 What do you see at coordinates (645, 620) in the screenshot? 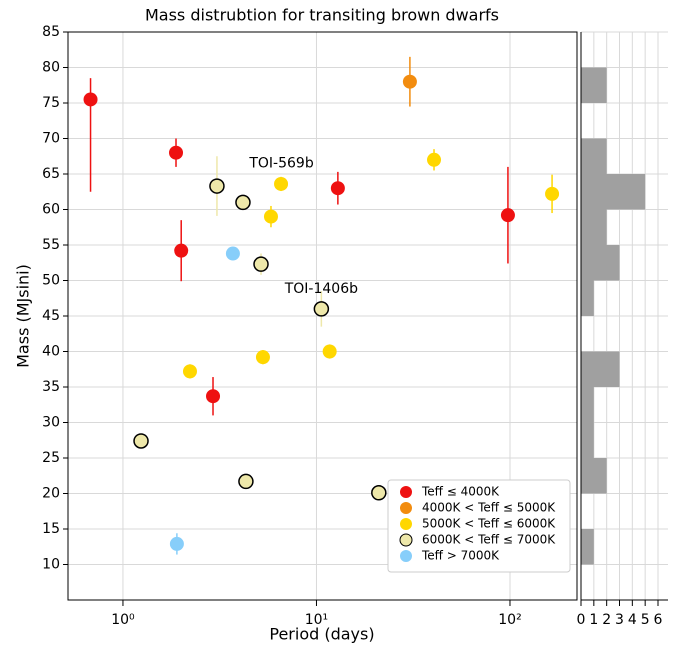
I see `x-tick-label: 5` at bounding box center [645, 620].